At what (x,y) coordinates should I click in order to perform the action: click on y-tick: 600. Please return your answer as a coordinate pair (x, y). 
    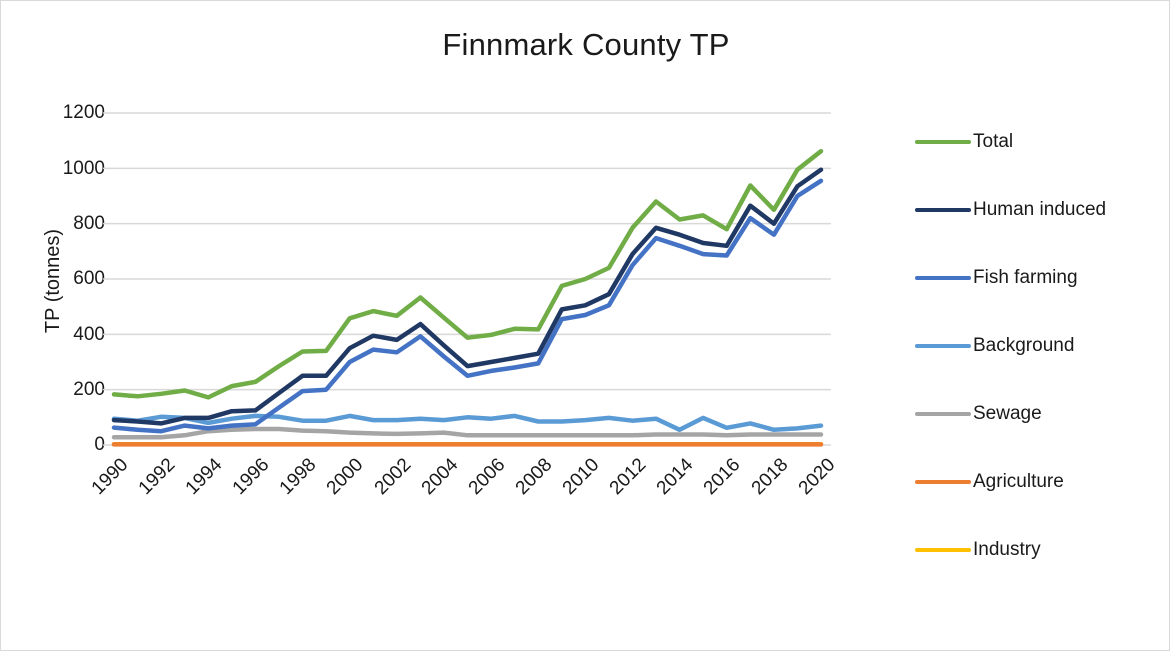
    Looking at the image, I should click on (89, 278).